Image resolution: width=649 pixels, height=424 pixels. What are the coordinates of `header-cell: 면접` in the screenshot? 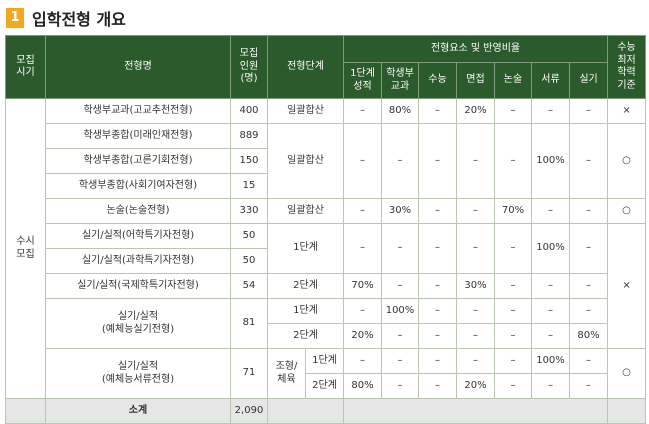 It's located at (475, 80).